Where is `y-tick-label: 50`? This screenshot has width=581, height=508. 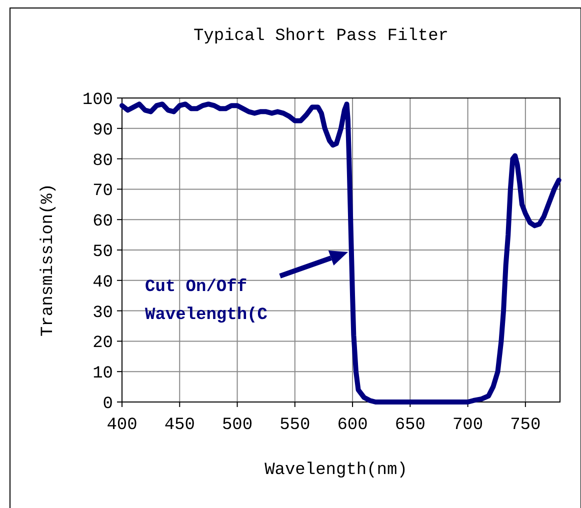
y-tick-label: 50 is located at coordinates (102, 252).